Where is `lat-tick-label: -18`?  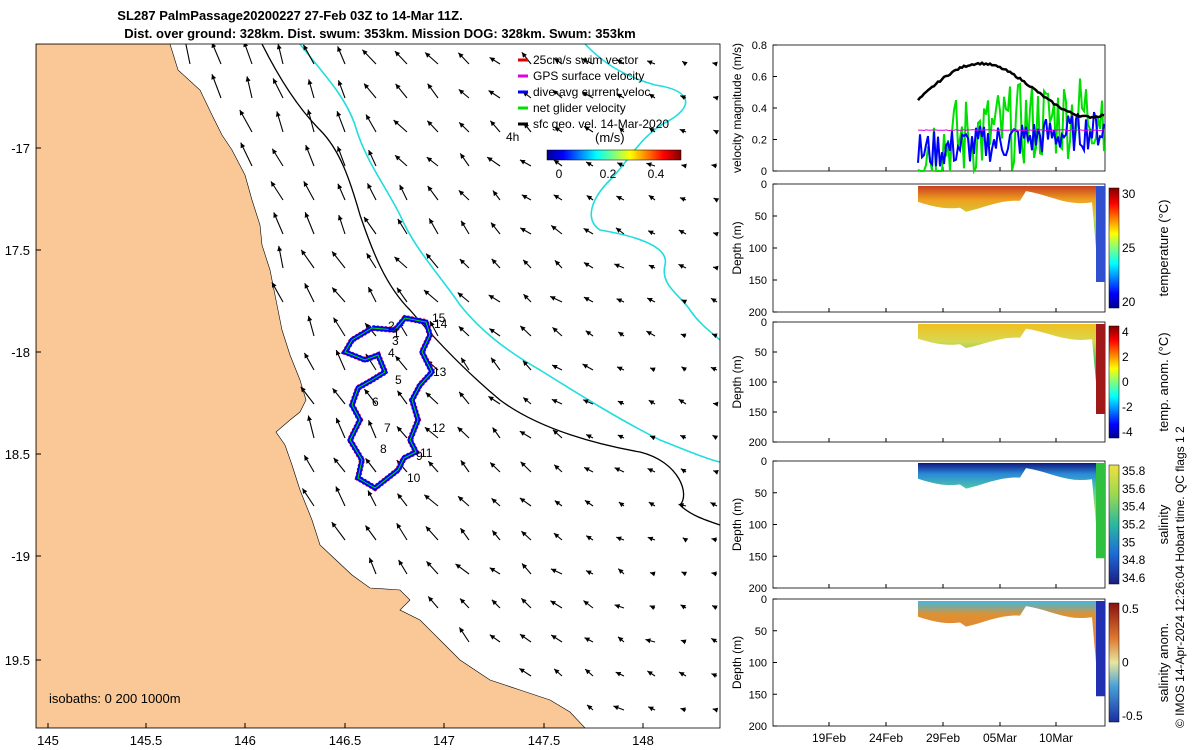
lat-tick-label: -18 is located at coordinates (20, 352).